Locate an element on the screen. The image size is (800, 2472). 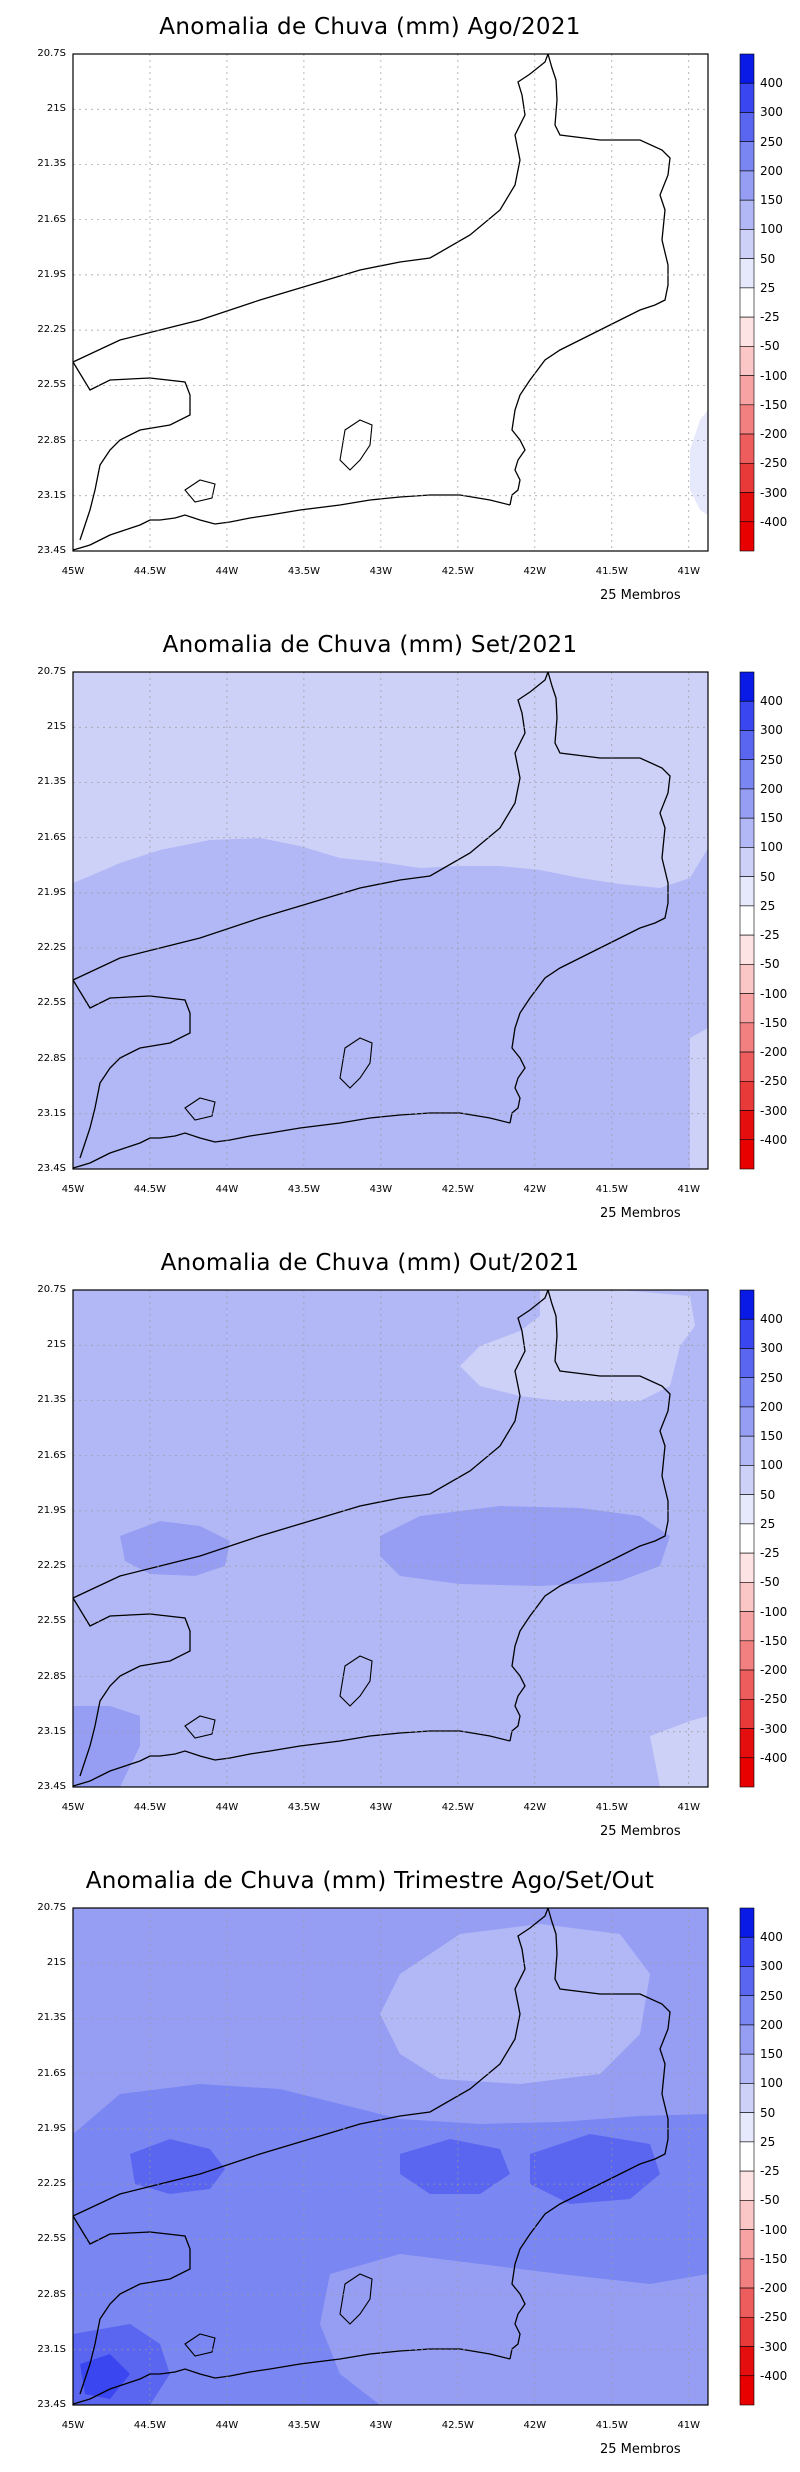
longitude-tick-label: 43W is located at coordinates (381, 1189).